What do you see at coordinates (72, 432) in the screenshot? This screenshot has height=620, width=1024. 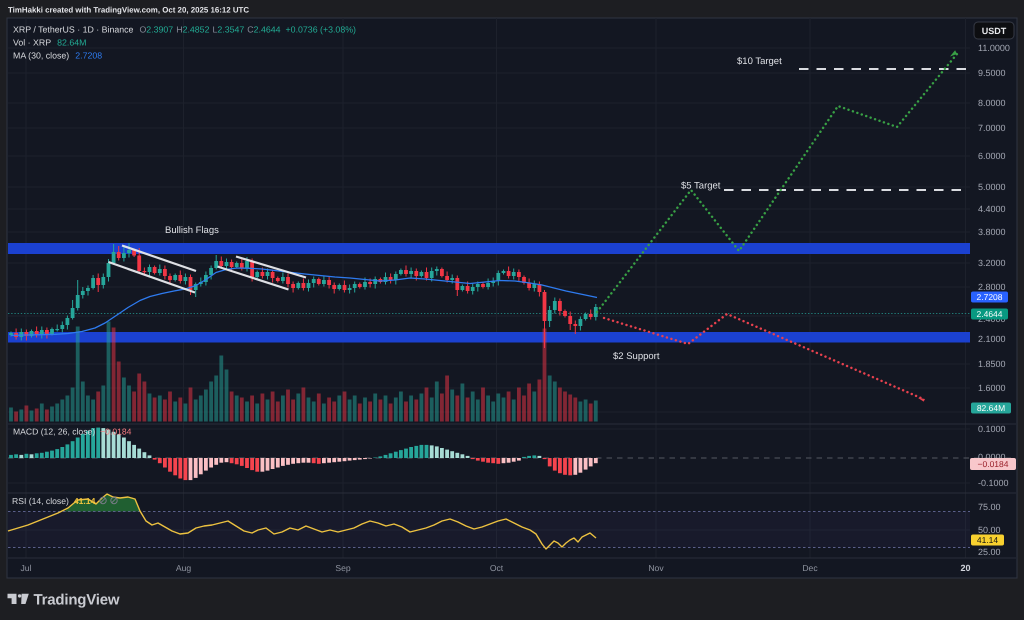 I see `svg-text:MACD (12, 26, close)−0.0184: MACD (12, 26, close) −0.0184` at bounding box center [72, 432].